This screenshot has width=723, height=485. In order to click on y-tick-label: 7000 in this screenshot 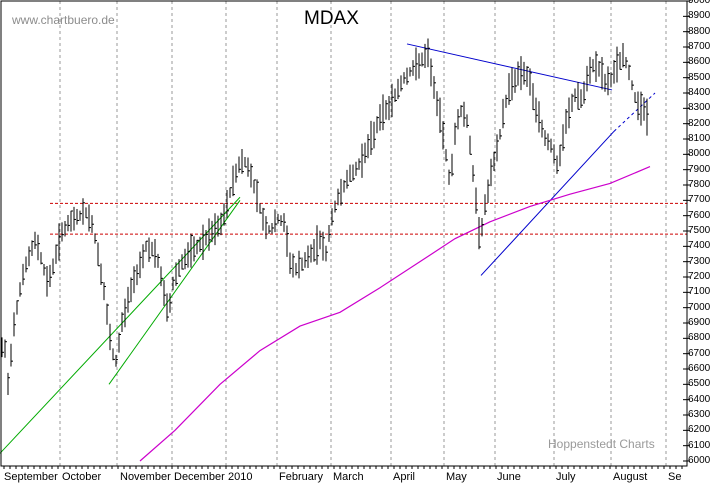, I will do `click(699, 307)`.